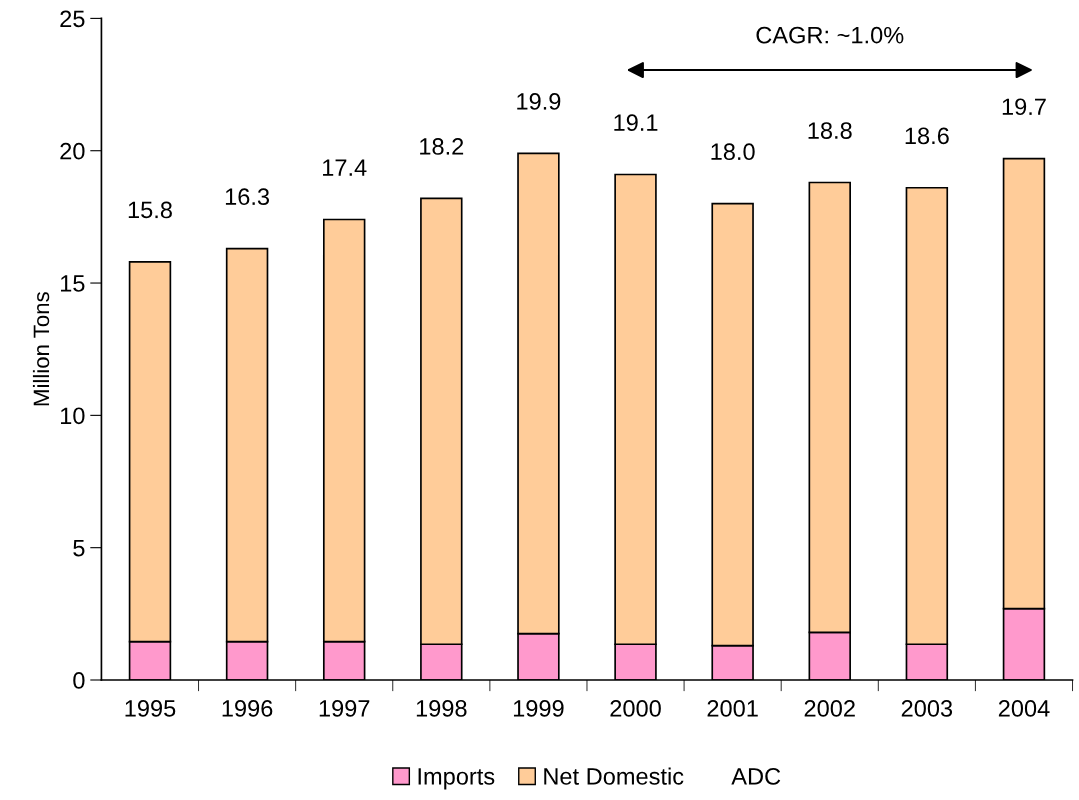  I want to click on total-label: 18.0, so click(733, 152).